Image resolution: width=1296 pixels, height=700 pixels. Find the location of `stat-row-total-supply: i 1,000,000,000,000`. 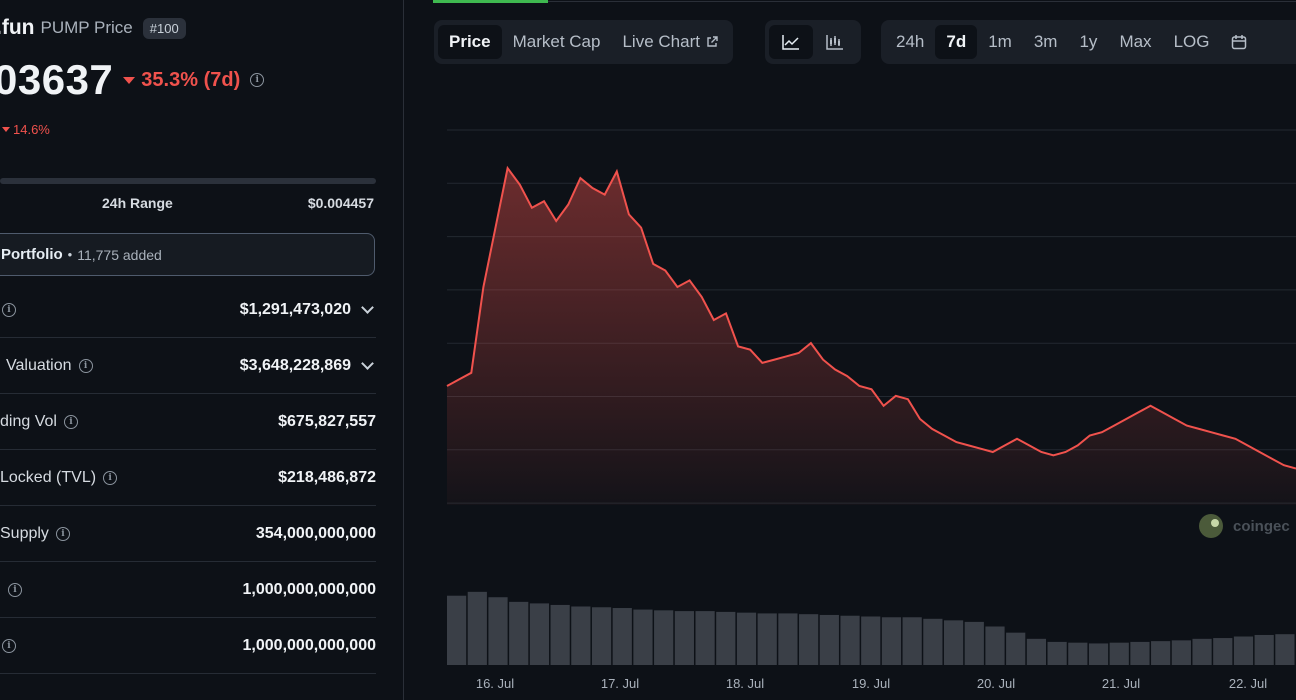

stat-row-total-supply: i 1,000,000,000,000 is located at coordinates (188, 590).